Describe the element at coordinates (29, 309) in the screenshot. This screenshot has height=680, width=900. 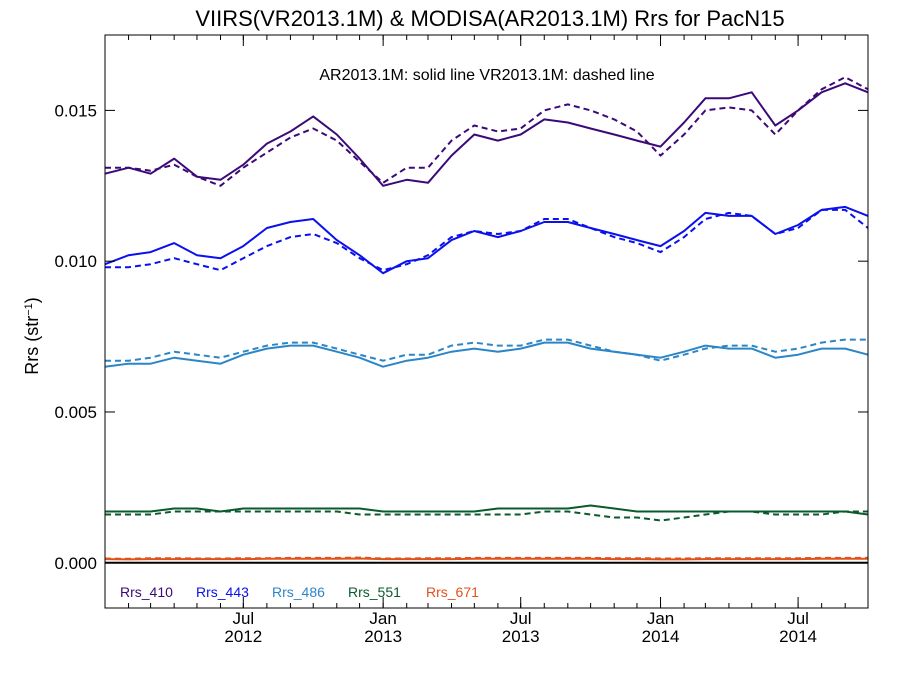
I see `y-axis-label-superscript: −1` at that location.